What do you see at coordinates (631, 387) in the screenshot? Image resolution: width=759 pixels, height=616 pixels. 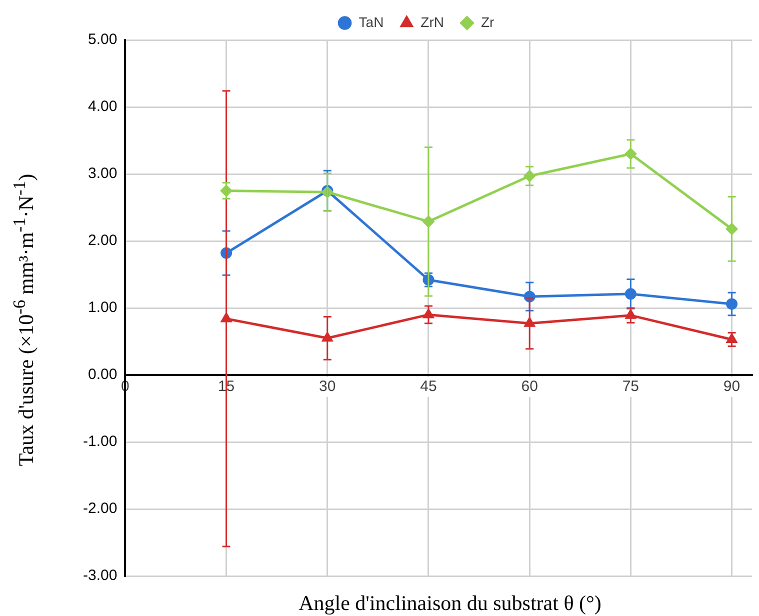 I see `x-tick-label: 75` at bounding box center [631, 387].